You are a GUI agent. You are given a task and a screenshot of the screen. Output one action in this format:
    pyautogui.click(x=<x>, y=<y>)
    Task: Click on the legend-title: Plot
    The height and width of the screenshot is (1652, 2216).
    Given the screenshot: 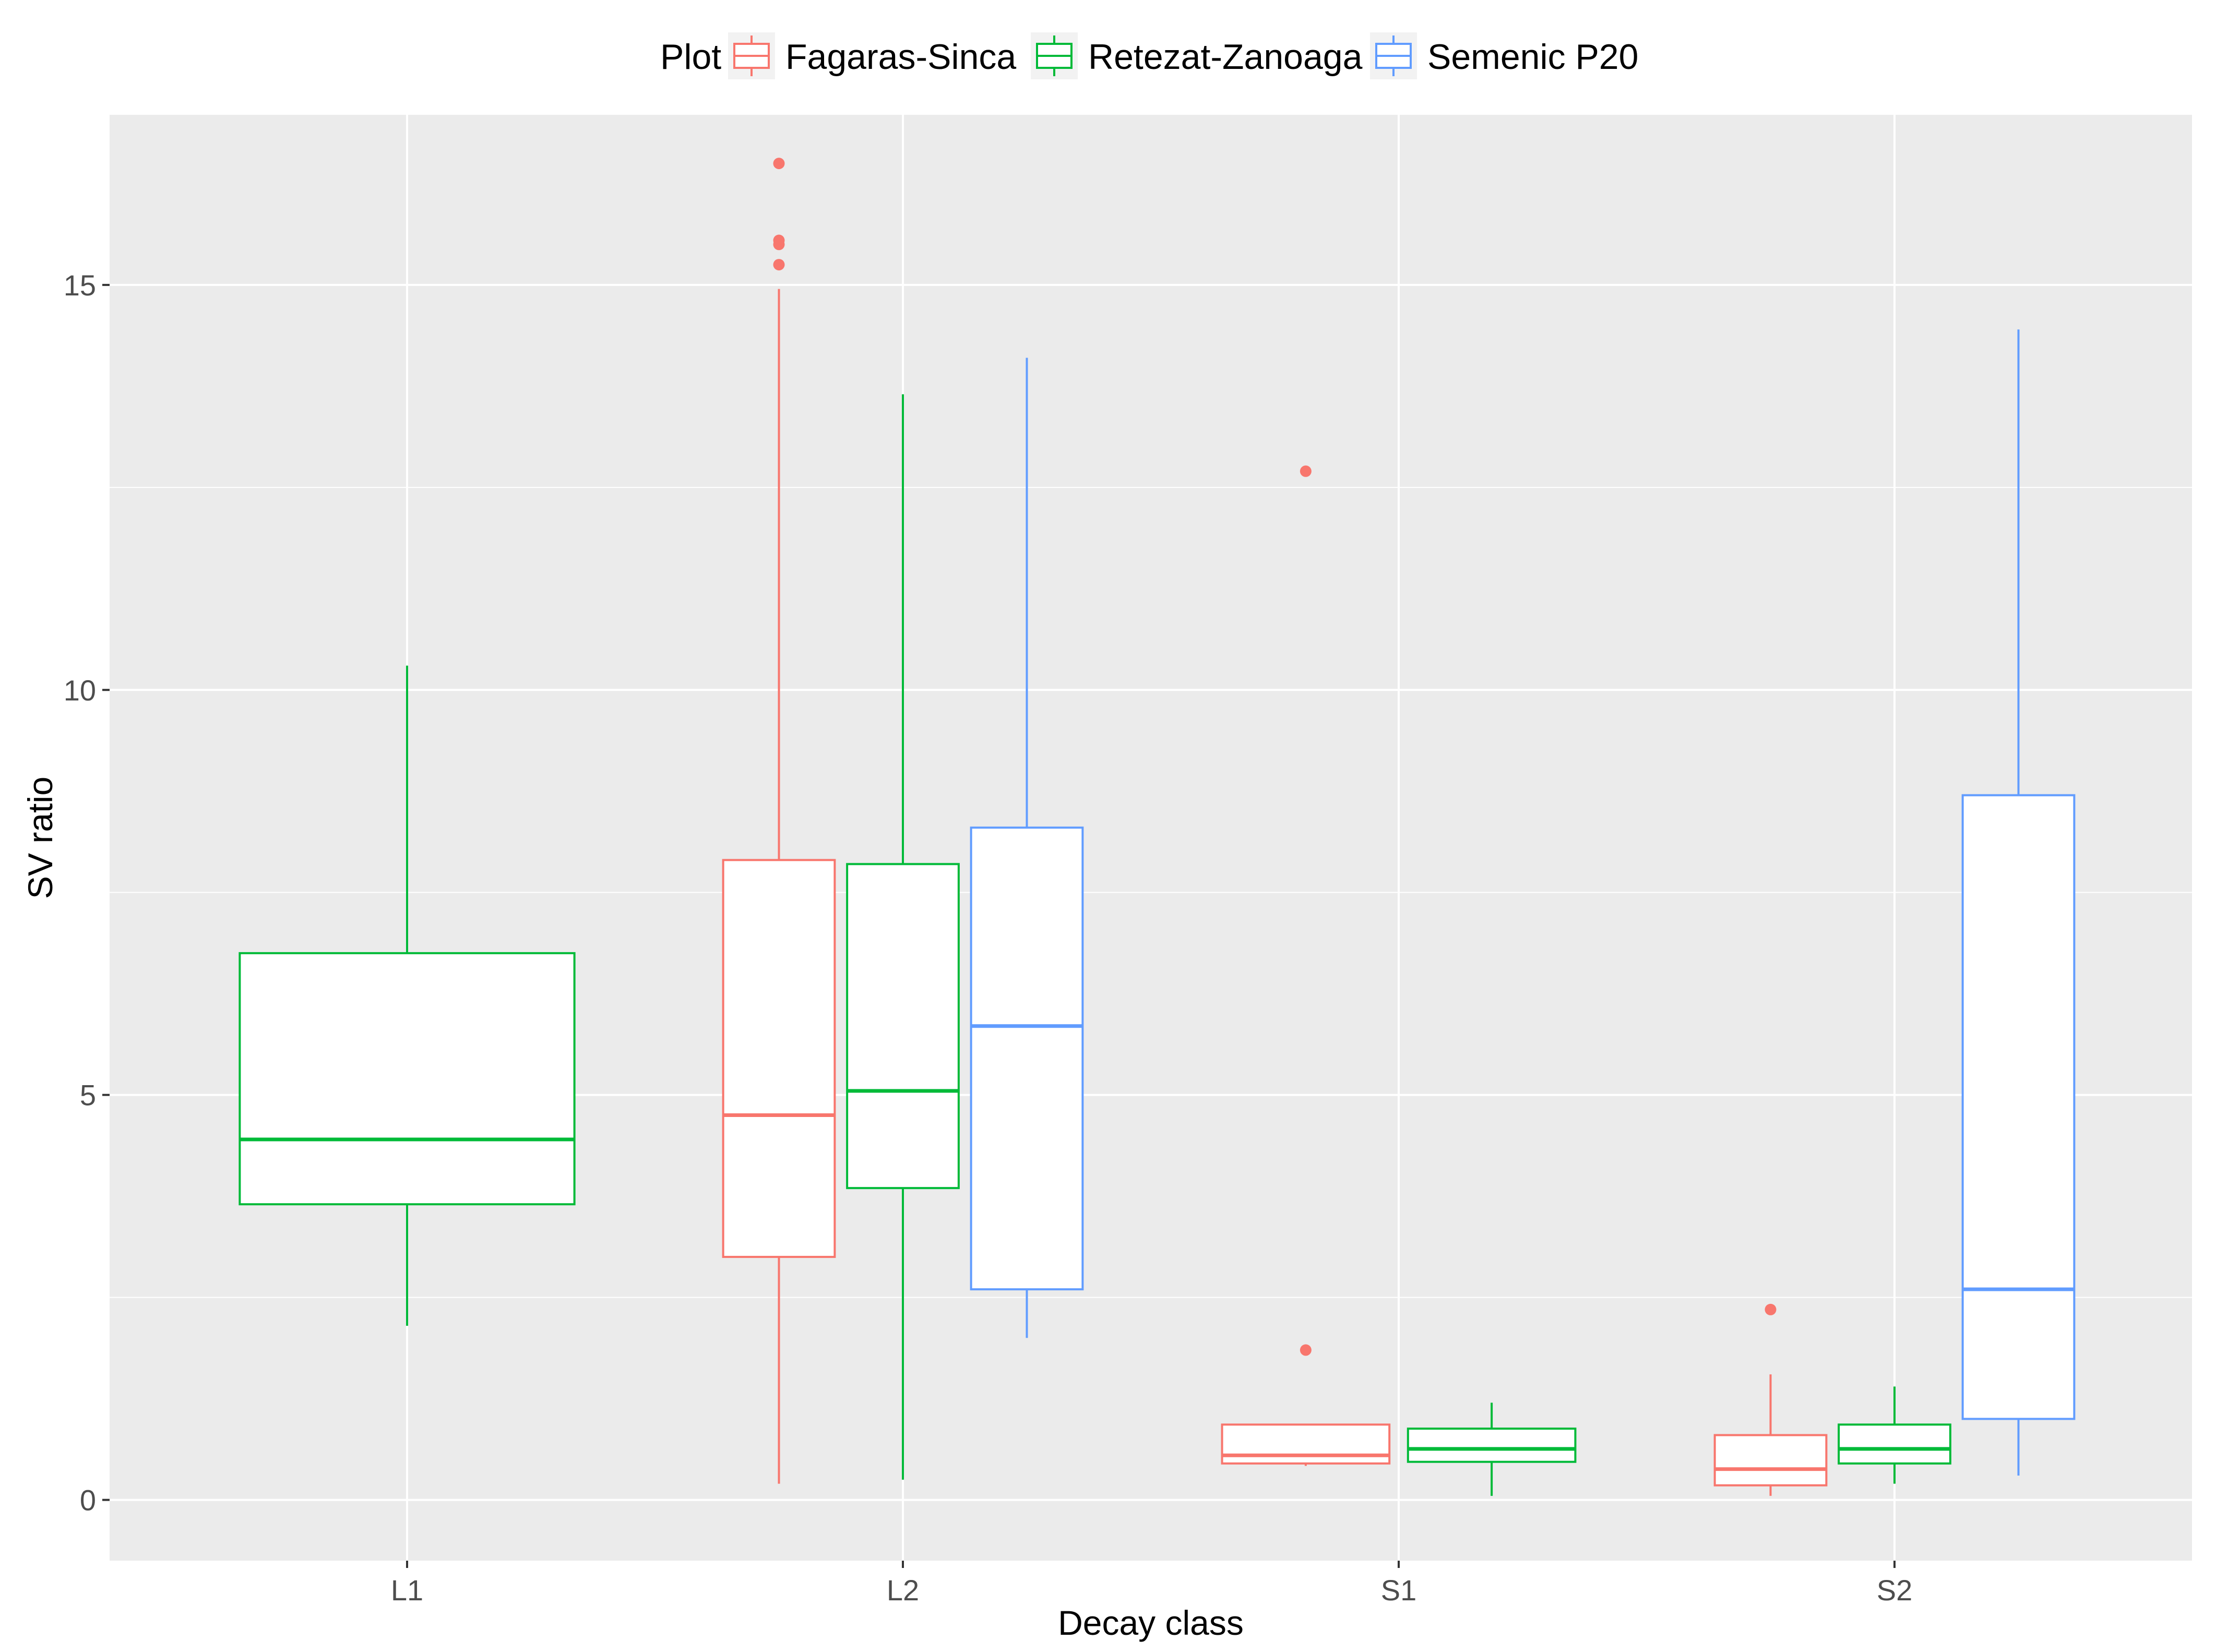 What is the action you would take?
    pyautogui.click(x=690, y=57)
    